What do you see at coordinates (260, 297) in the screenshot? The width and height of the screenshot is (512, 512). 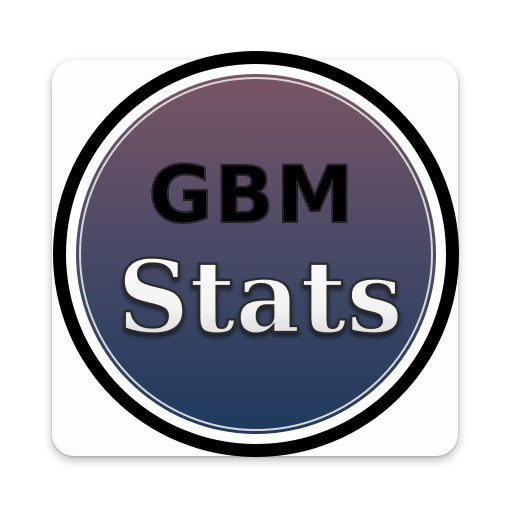 I see `icon-line2-text: Stats` at bounding box center [260, 297].